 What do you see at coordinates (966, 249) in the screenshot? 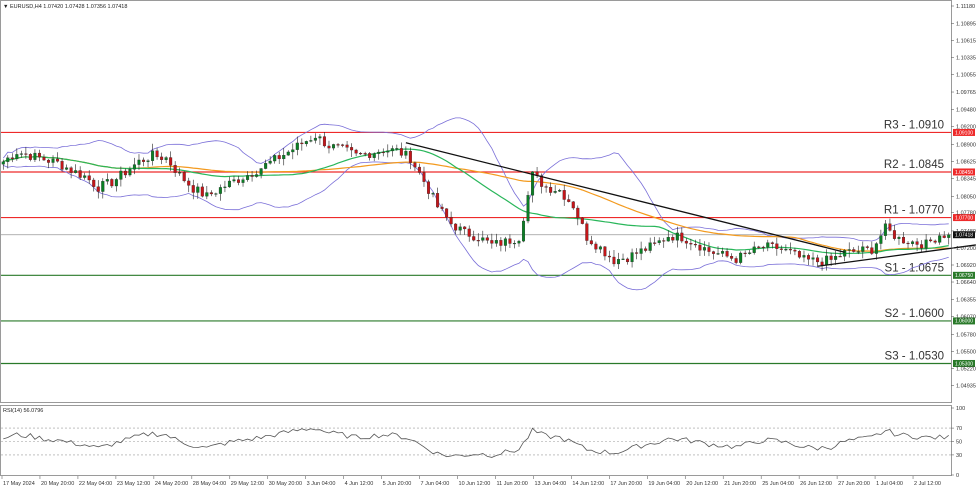
I see `price-axis-label: 1.07200` at bounding box center [966, 249].